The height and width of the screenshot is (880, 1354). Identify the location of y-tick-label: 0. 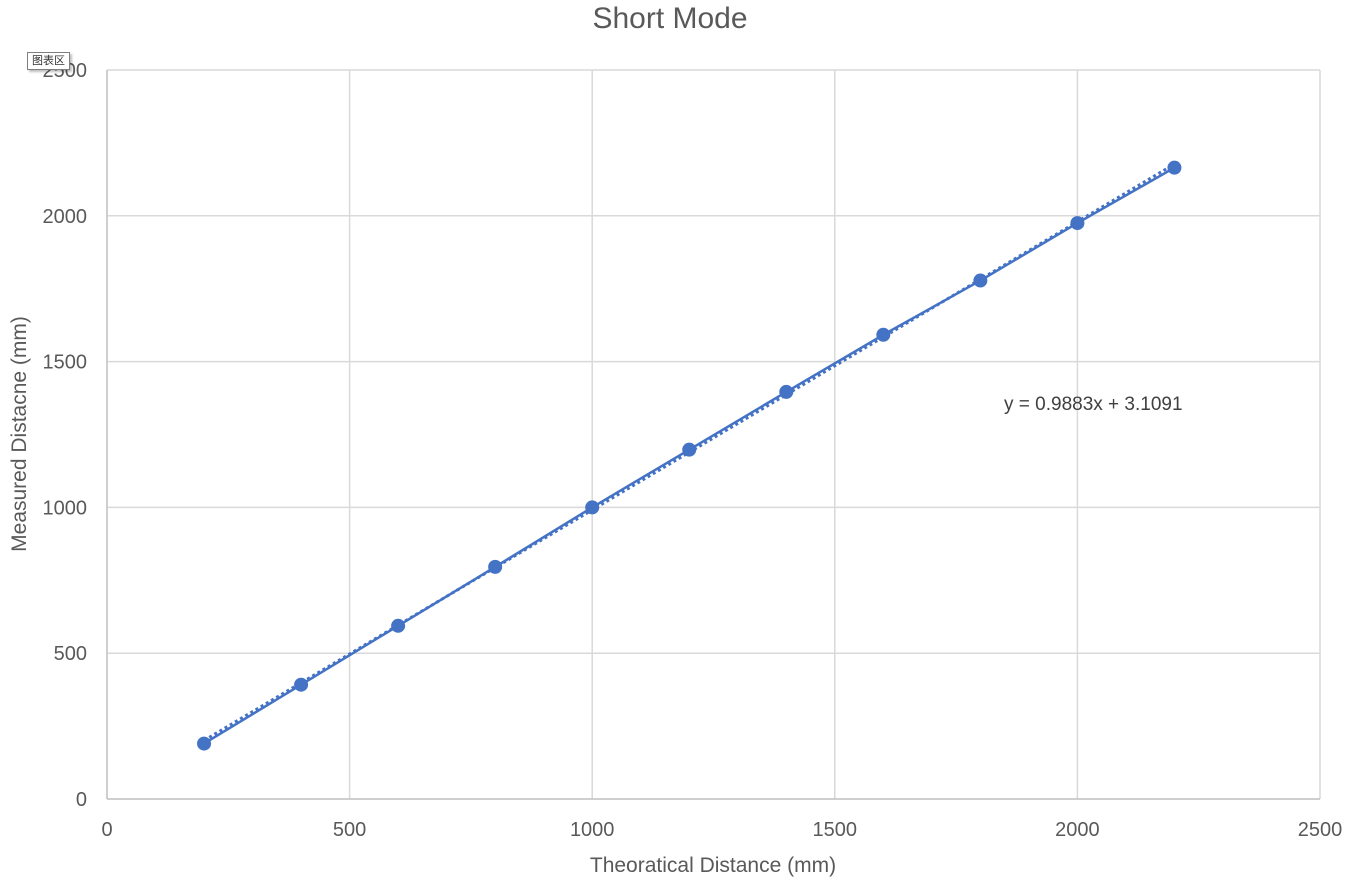
(81, 800).